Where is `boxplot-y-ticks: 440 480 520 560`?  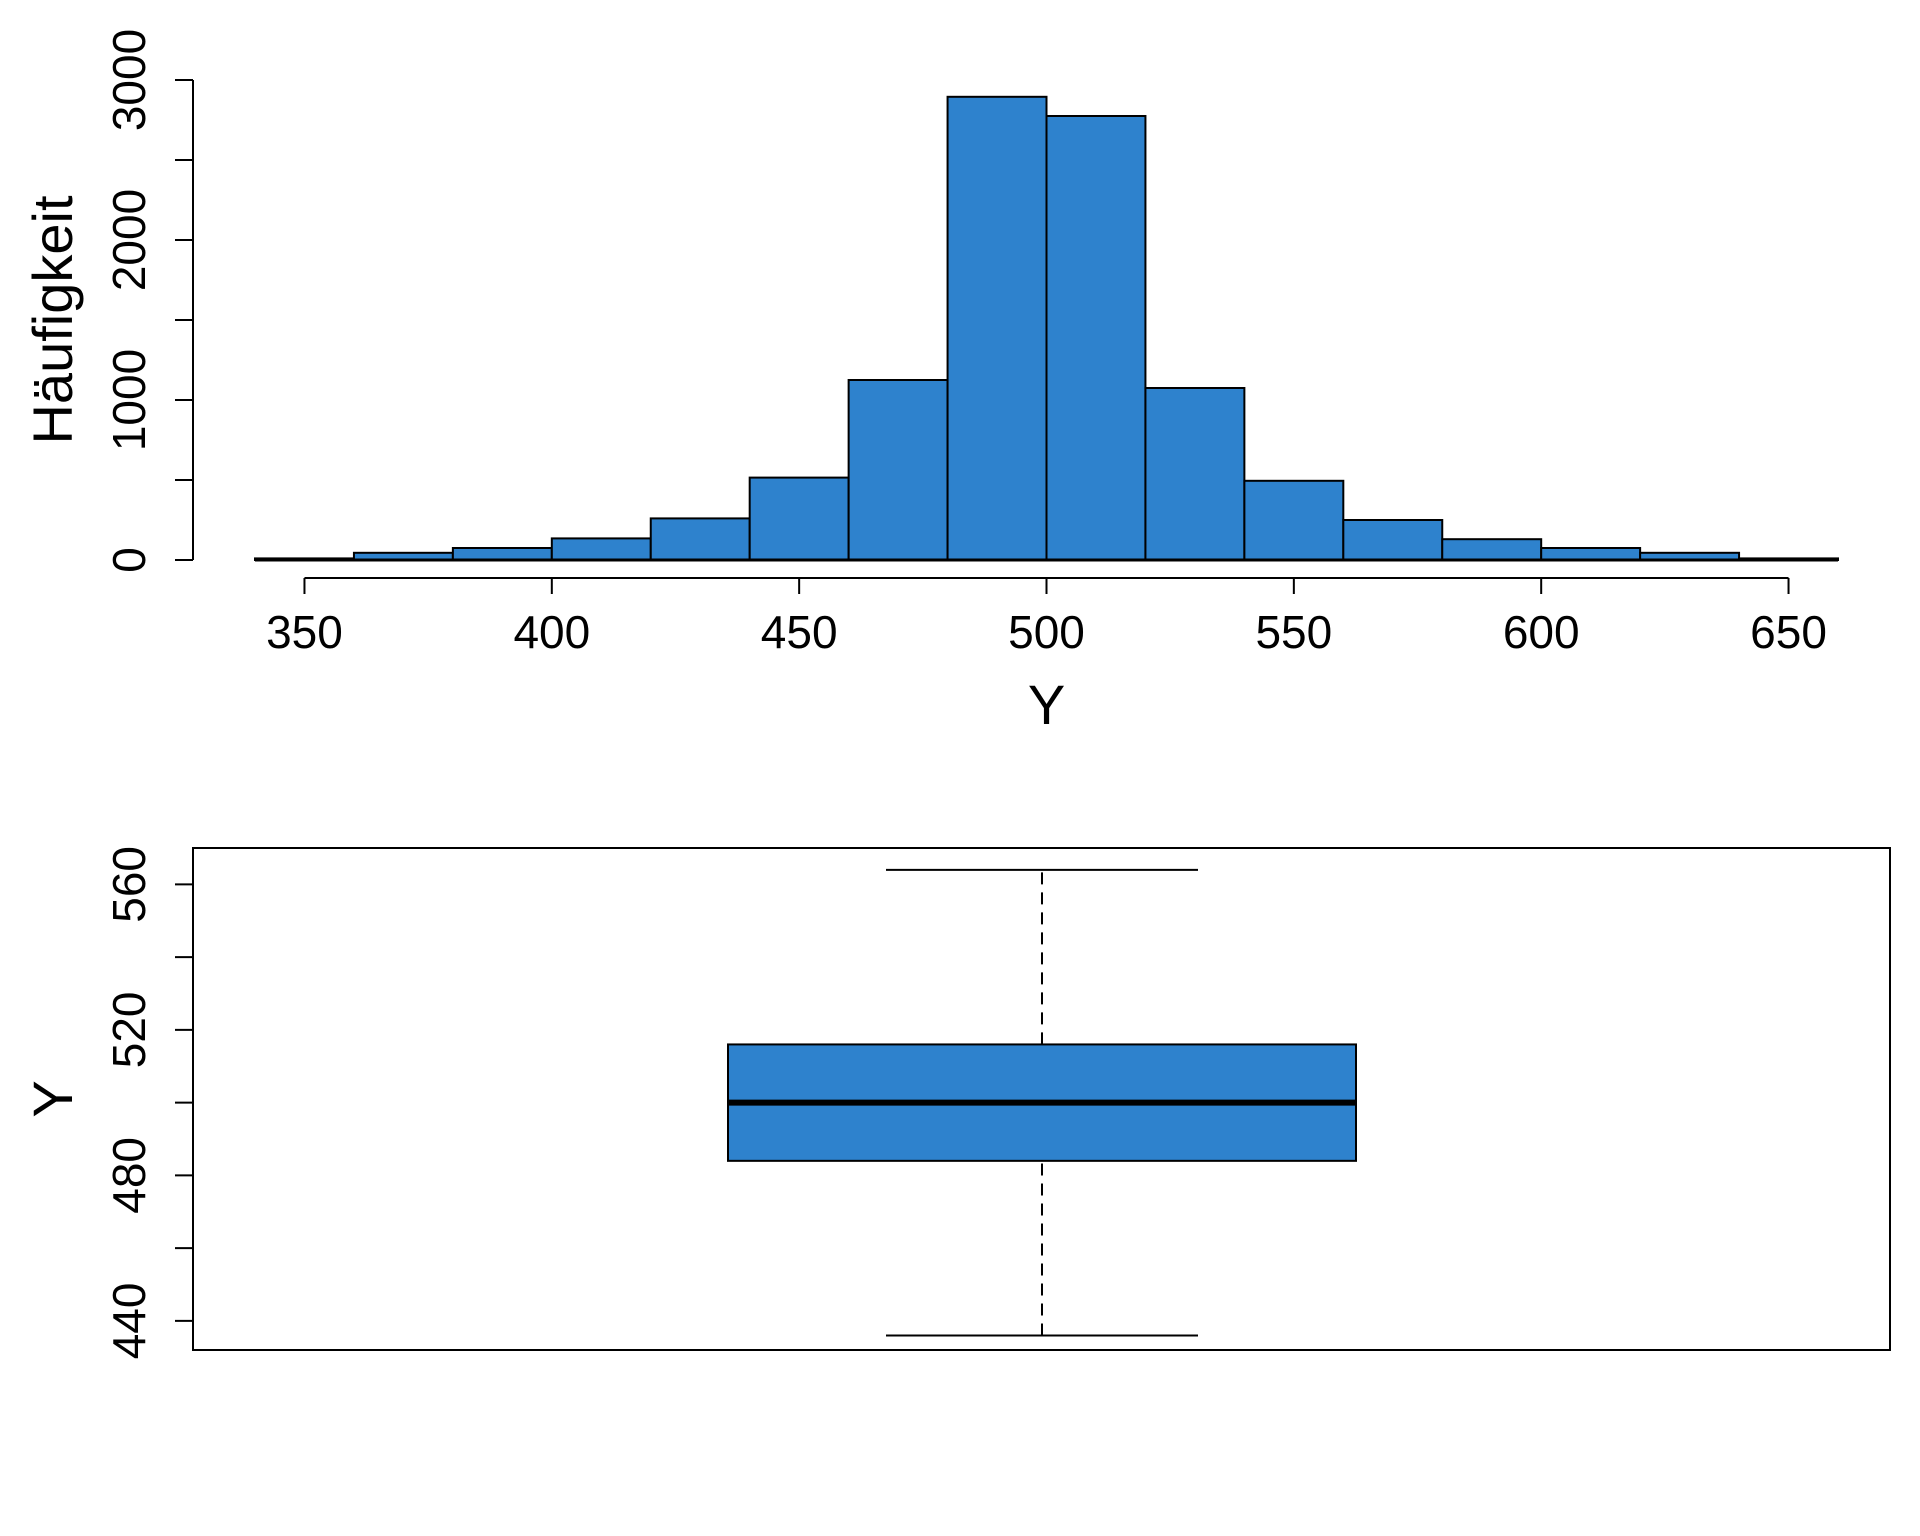
boxplot-y-ticks: 440 480 520 560 is located at coordinates (148, 1102).